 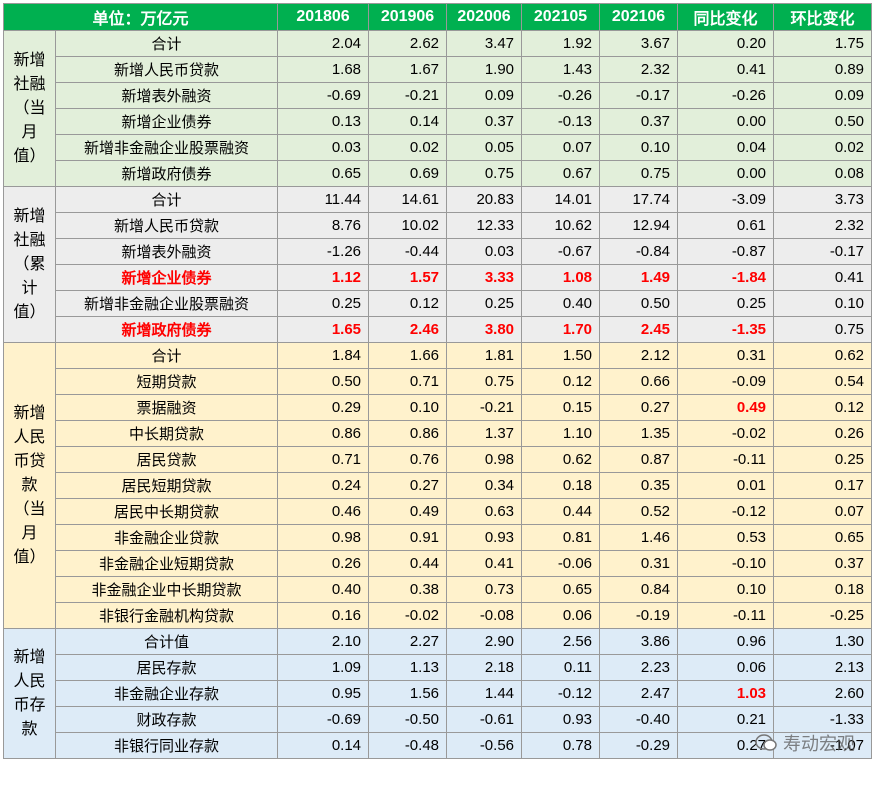 What do you see at coordinates (438, 693) in the screenshot?
I see `table-row: 非金融企业存款 0.95 1.56 1.44 -0.12 2.47 1.03 2.60` at bounding box center [438, 693].